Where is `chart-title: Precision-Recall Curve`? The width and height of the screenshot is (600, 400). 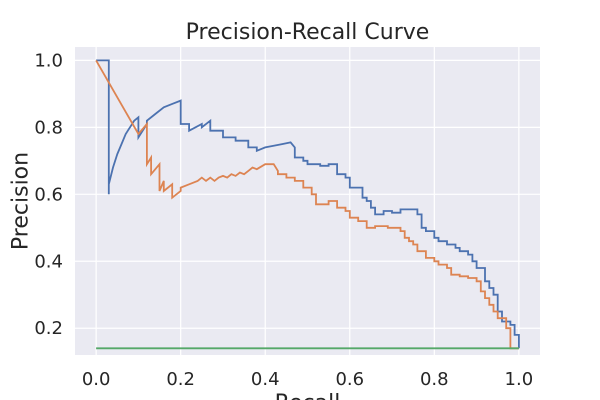
chart-title: Precision-Recall Curve is located at coordinates (308, 32).